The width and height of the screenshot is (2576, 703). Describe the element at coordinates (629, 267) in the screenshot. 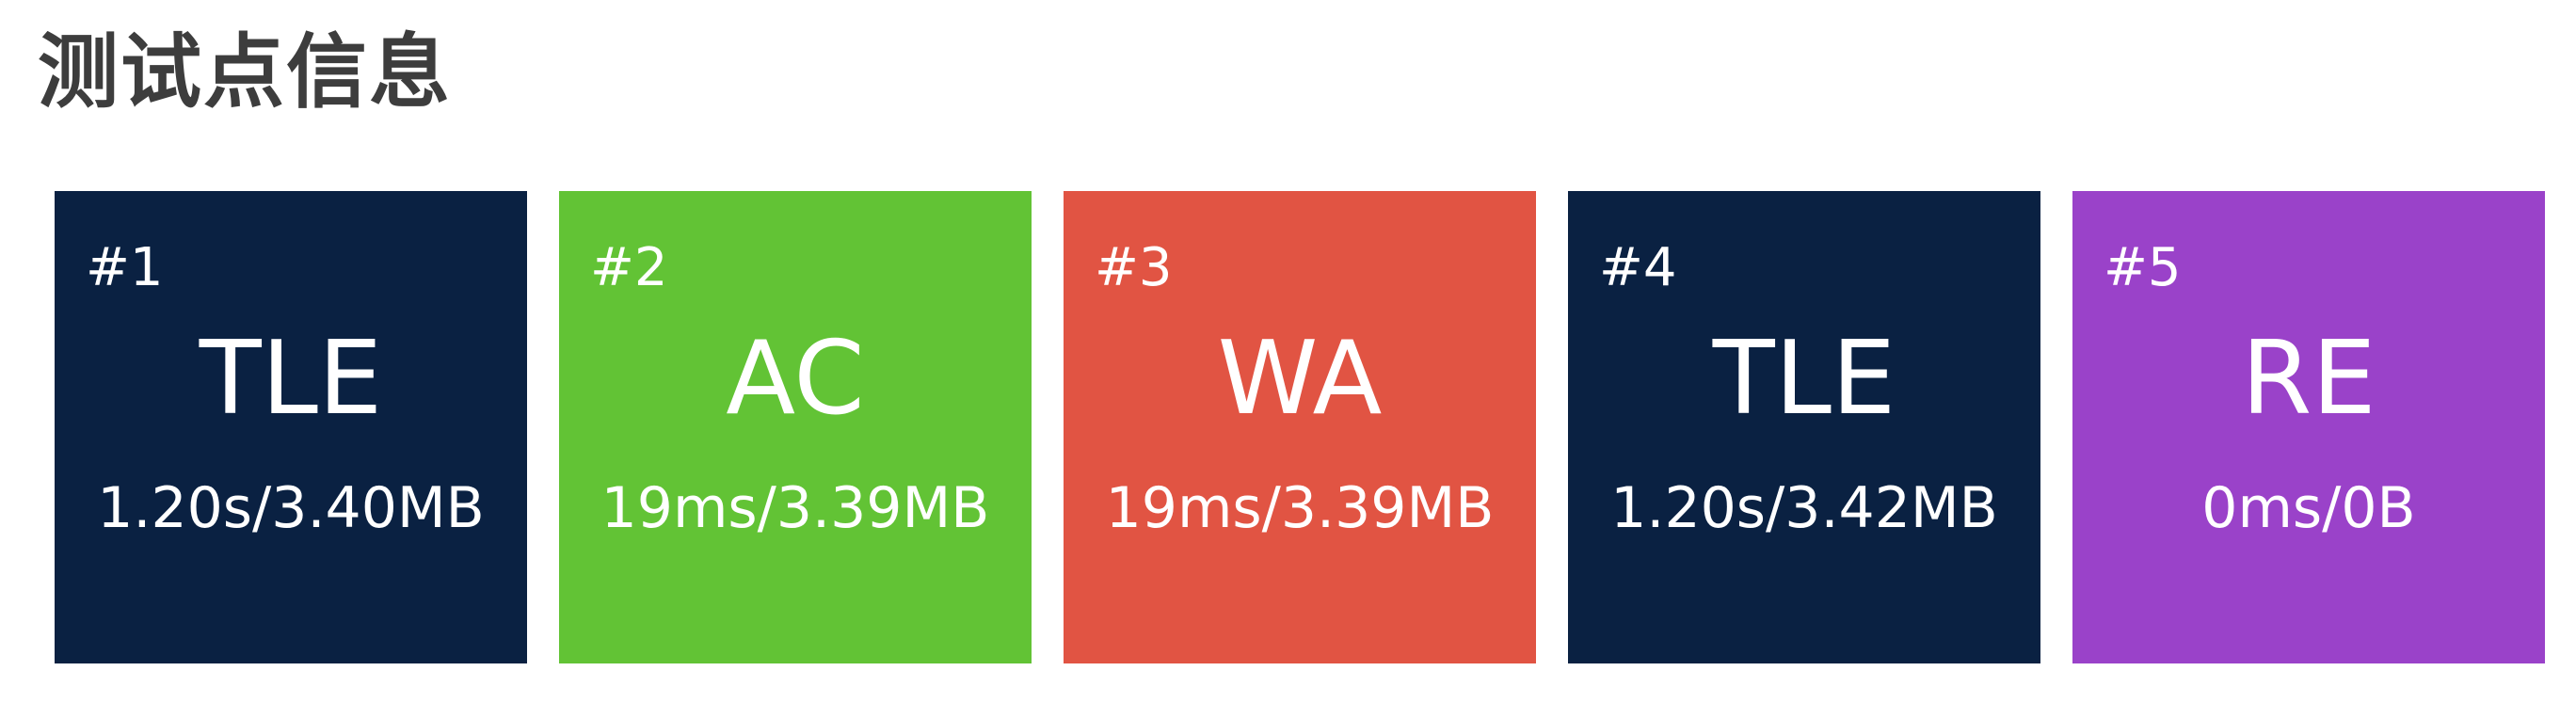

I see `test-case-number: #2` at that location.